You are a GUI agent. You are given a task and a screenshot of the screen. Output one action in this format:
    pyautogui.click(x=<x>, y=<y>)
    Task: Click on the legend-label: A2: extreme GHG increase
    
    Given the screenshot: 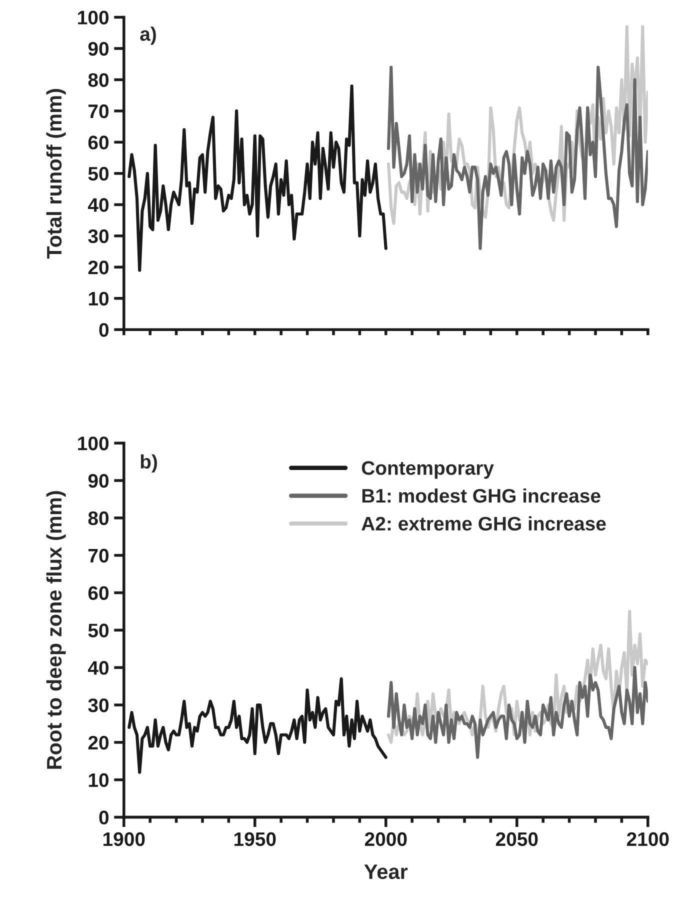 What is the action you would take?
    pyautogui.click(x=484, y=523)
    